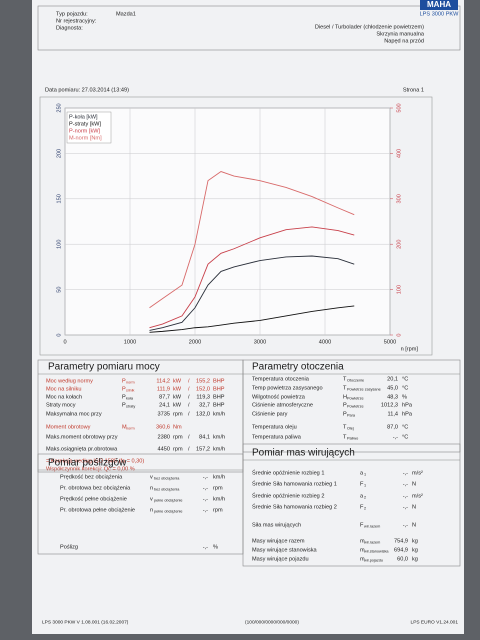 The width and height of the screenshot is (480, 640). Describe the element at coordinates (404, 397) in the screenshot. I see `row-unit: %` at that location.